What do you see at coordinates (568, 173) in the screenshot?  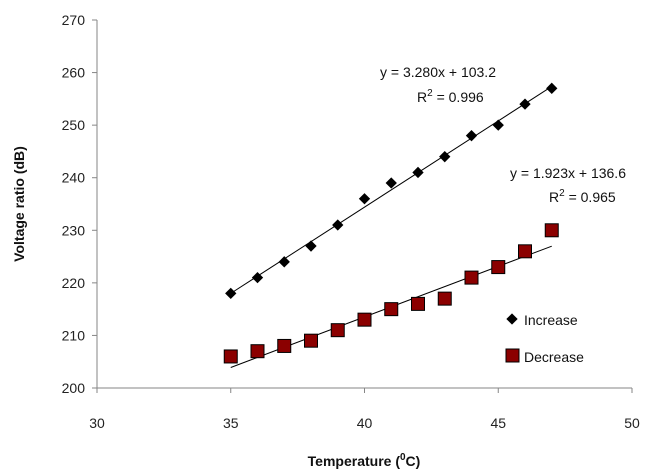 I see `equation-decrease: y = 1.923x + 136.6` at bounding box center [568, 173].